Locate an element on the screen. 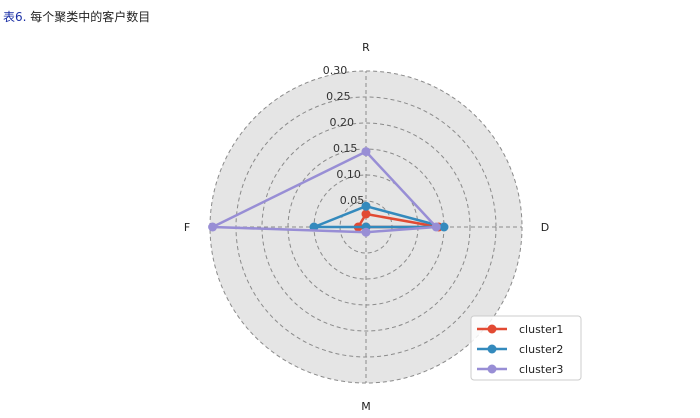 The width and height of the screenshot is (700, 418). radial-tick-label: 0.05 is located at coordinates (352, 200).